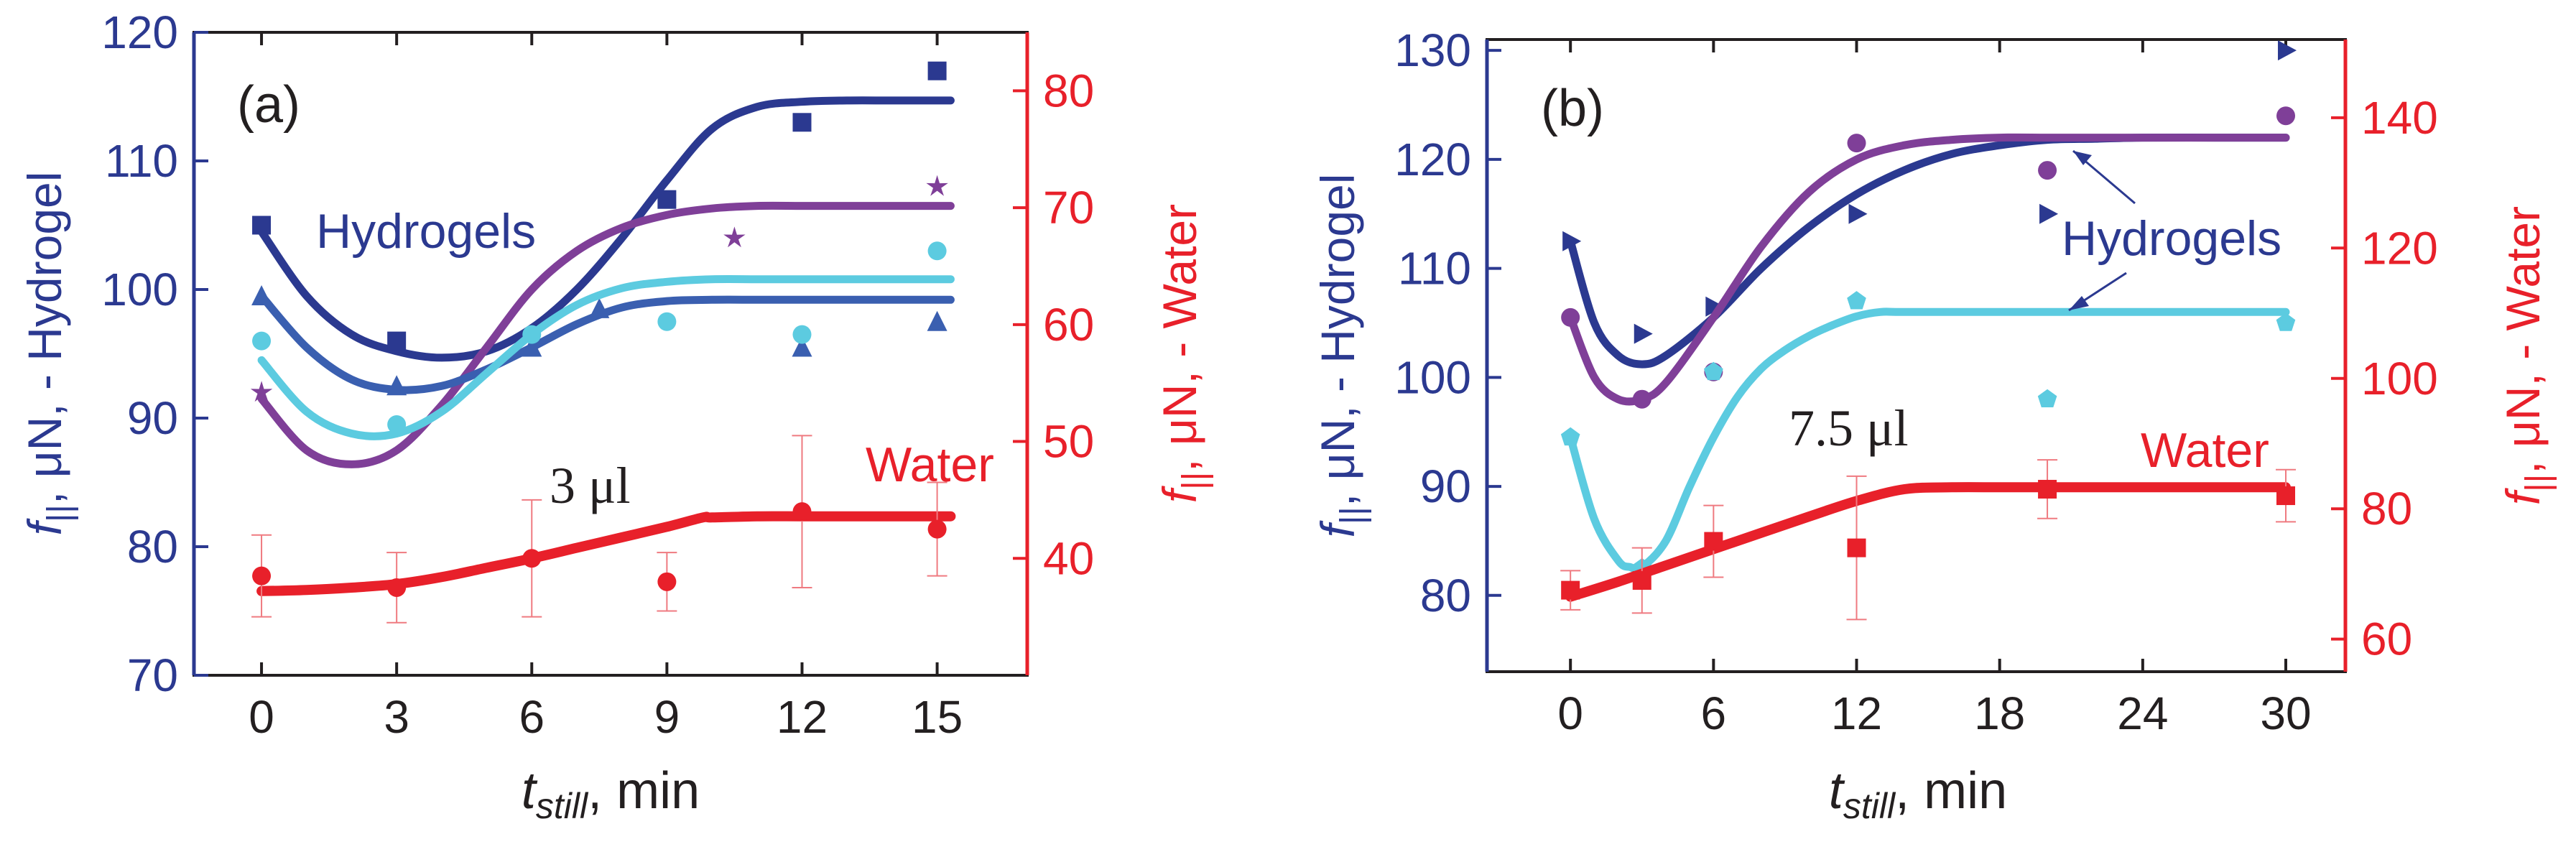 The width and height of the screenshot is (2576, 852). What do you see at coordinates (2285, 713) in the screenshot?
I see `x-tick-label: 30` at bounding box center [2285, 713].